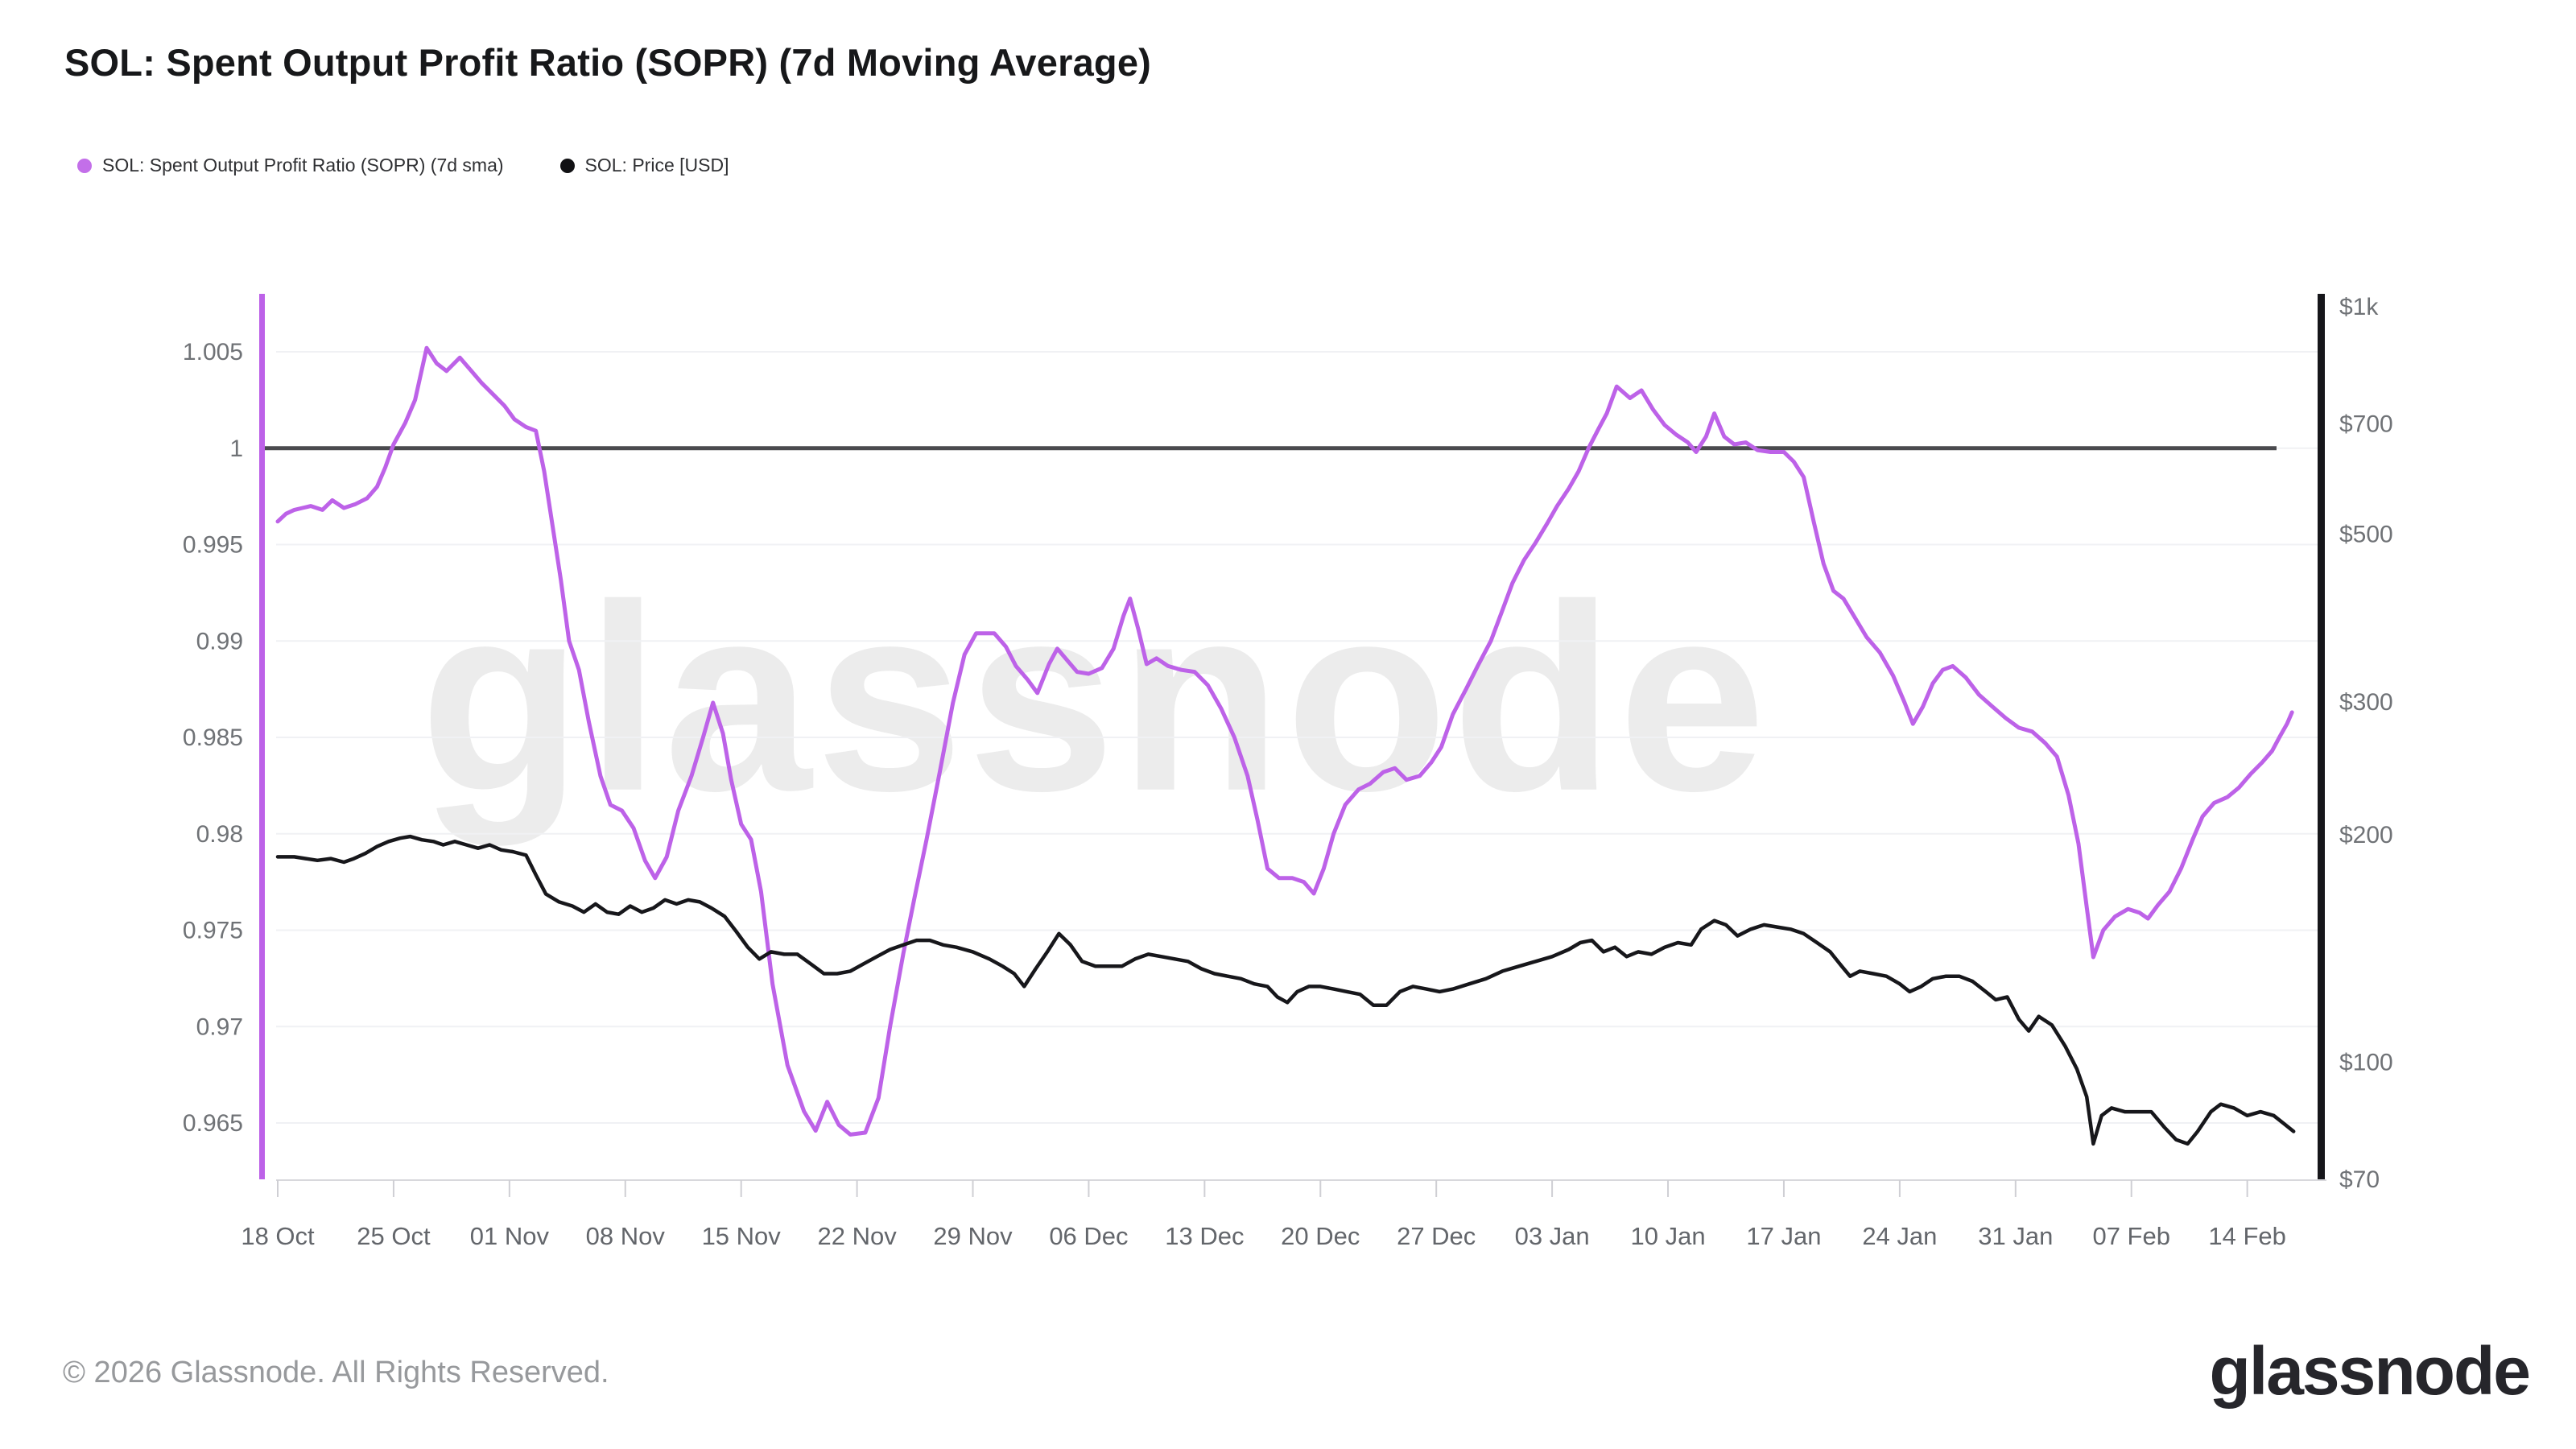 This screenshot has height=1449, width=2576. I want to click on x-axis-tick-label: 13 Dec, so click(1204, 1236).